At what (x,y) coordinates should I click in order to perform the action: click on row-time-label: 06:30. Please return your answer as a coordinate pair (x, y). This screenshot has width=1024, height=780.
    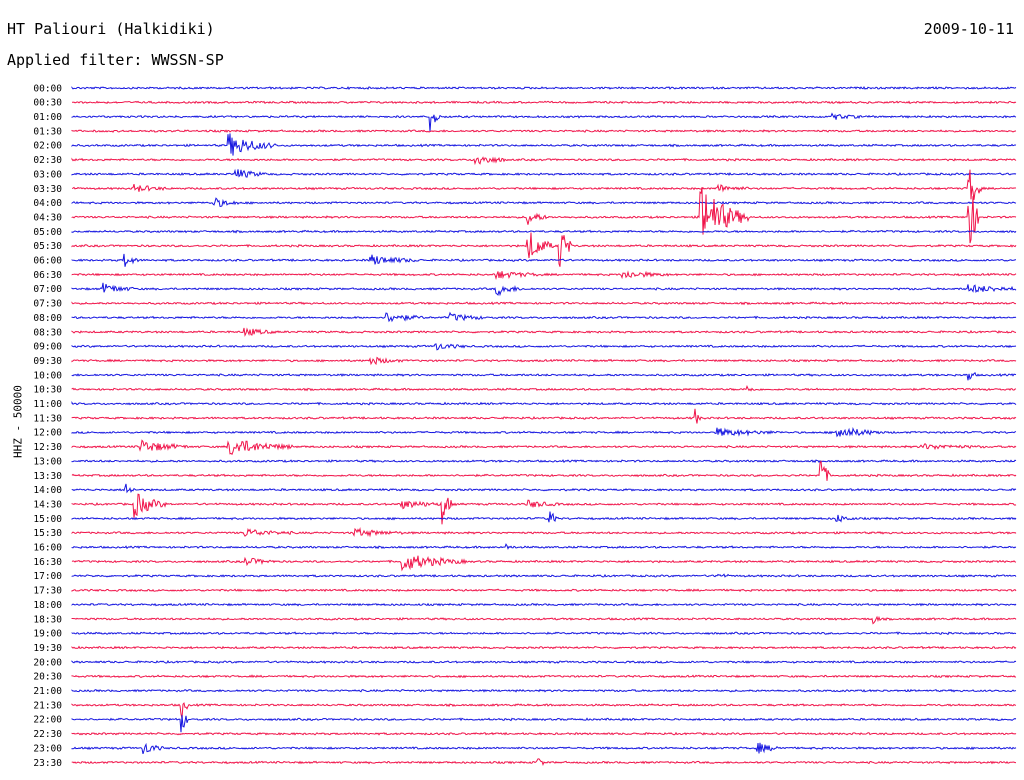
    Looking at the image, I should click on (47, 275).